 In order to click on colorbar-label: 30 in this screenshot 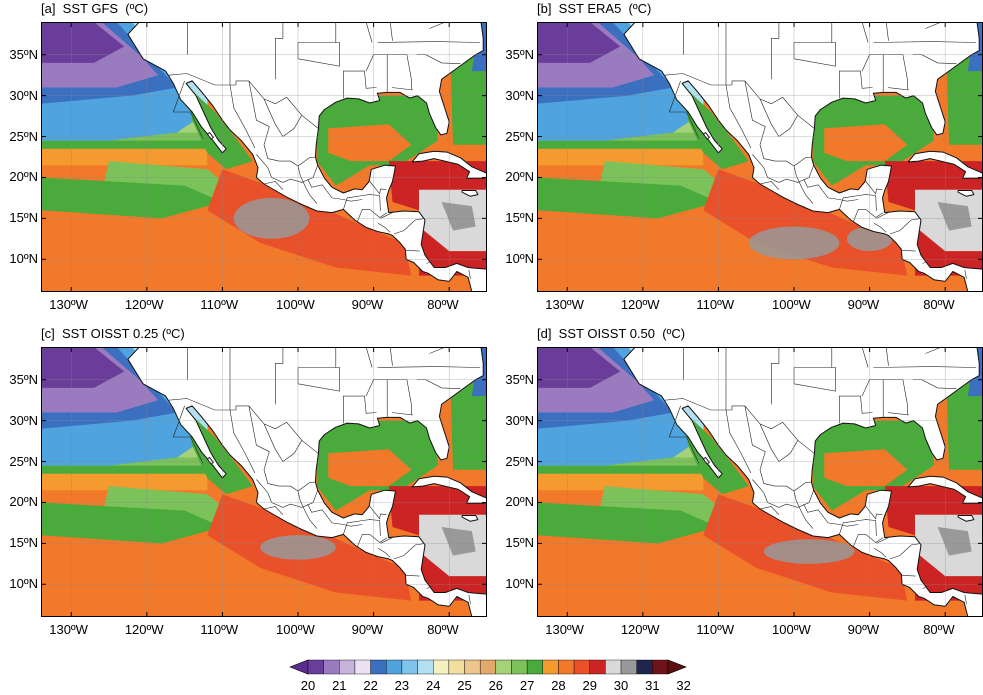, I will do `click(621, 685)`.